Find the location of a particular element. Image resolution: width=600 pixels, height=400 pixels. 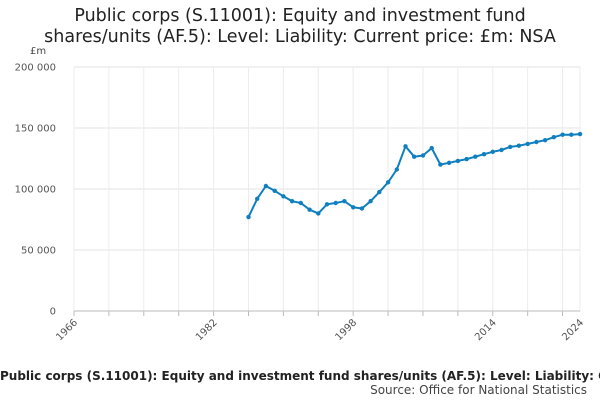

y-tick-labels: 0 50 000 100 000 150 000 200 000 is located at coordinates (35, 190).